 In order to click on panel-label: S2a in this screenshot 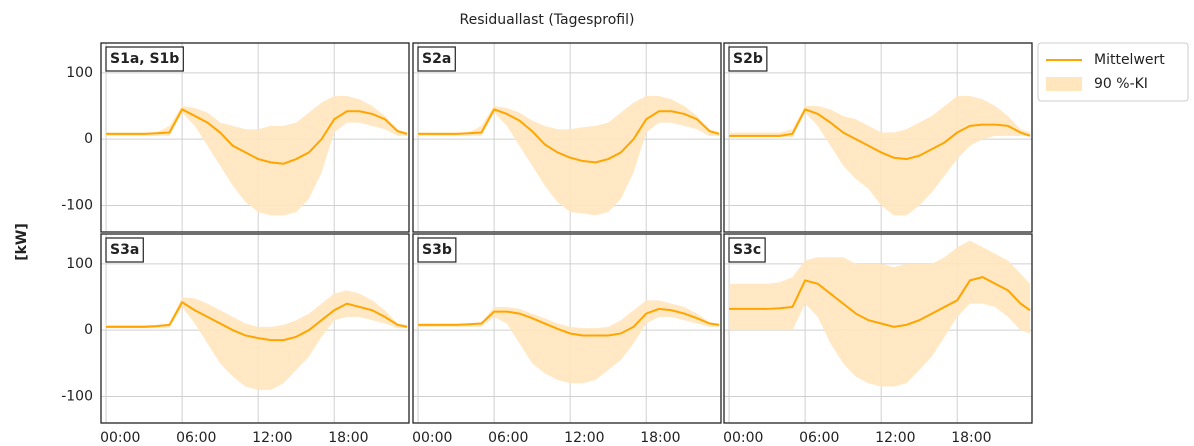, I will do `click(436, 59)`.